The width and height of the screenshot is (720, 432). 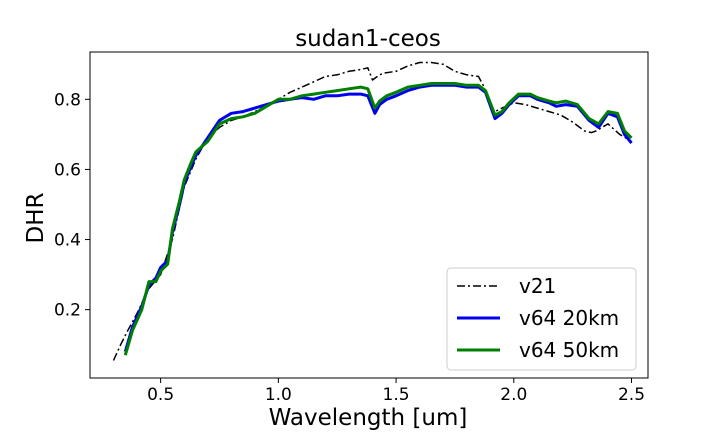 What do you see at coordinates (67, 311) in the screenshot?
I see `y-tick-label: 0.2` at bounding box center [67, 311].